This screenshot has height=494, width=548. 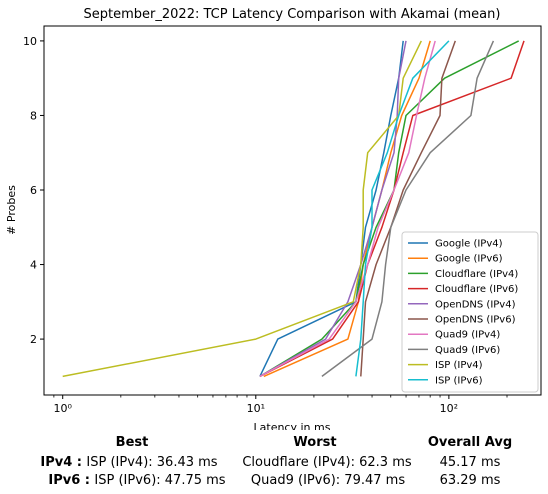 What do you see at coordinates (328, 480) in the screenshot?
I see `ipv6-worst: Quad9 (IPv6): 79.47 ms` at bounding box center [328, 480].